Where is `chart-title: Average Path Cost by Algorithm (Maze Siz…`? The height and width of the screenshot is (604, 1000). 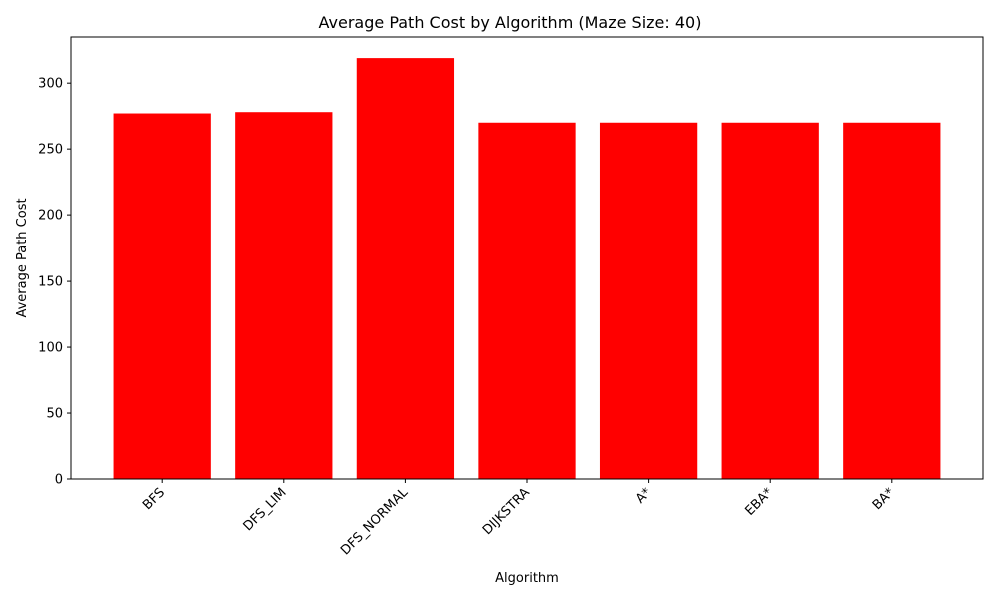 chart-title: Average Path Cost by Algorithm (Maze Siz… is located at coordinates (510, 22).